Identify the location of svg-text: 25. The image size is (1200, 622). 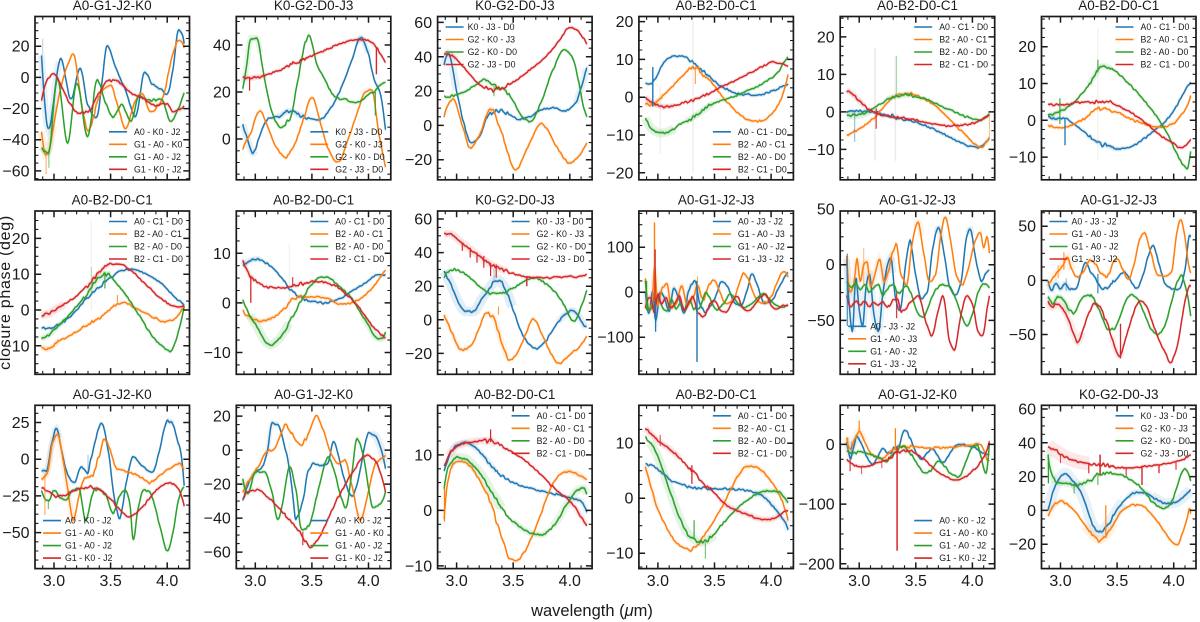
(21, 423).